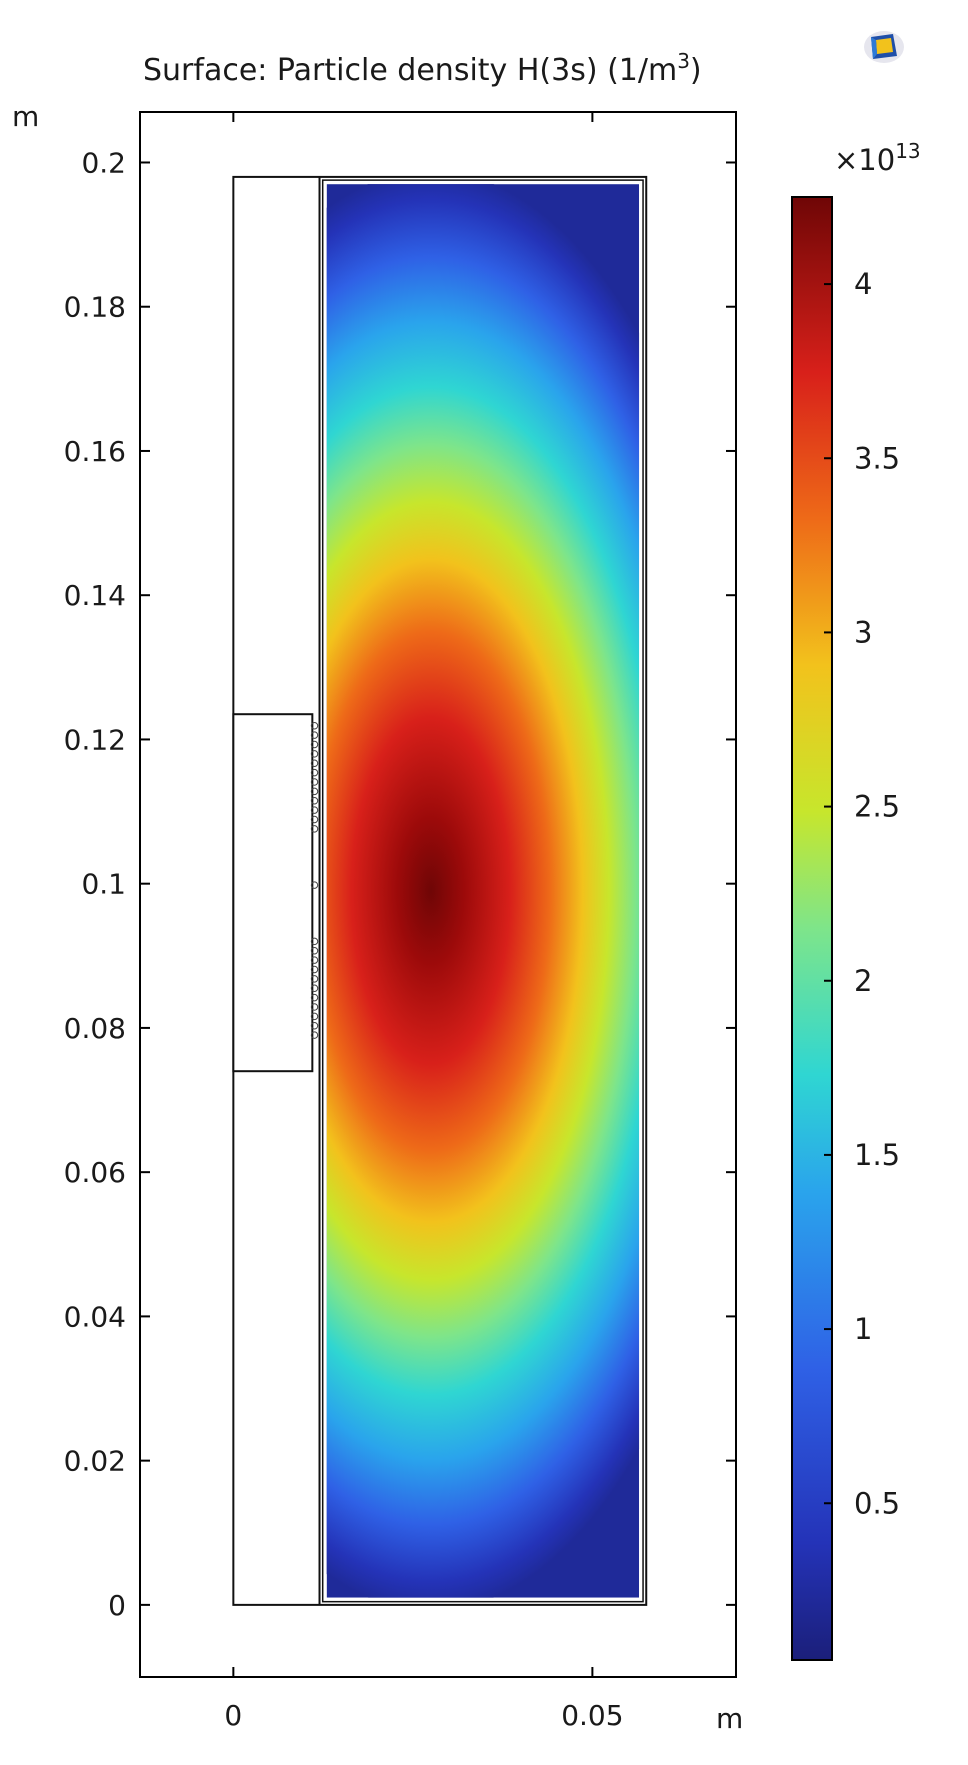  Describe the element at coordinates (422, 68) in the screenshot. I see `chart-title: Surface: Particle density H(3s) (1/m3)` at that location.